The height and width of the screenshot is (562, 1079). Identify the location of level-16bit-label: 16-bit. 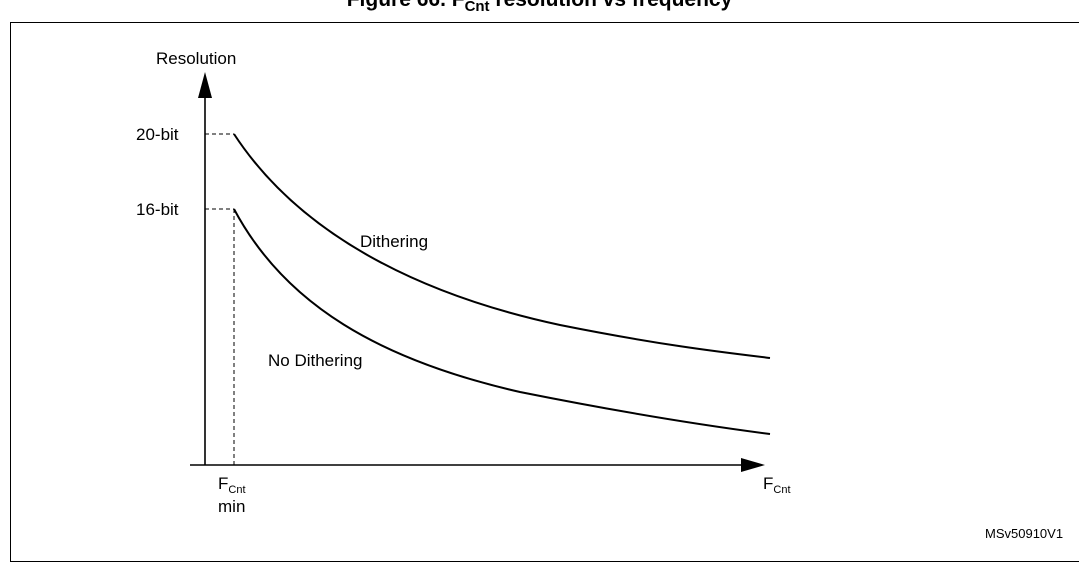
(157, 209).